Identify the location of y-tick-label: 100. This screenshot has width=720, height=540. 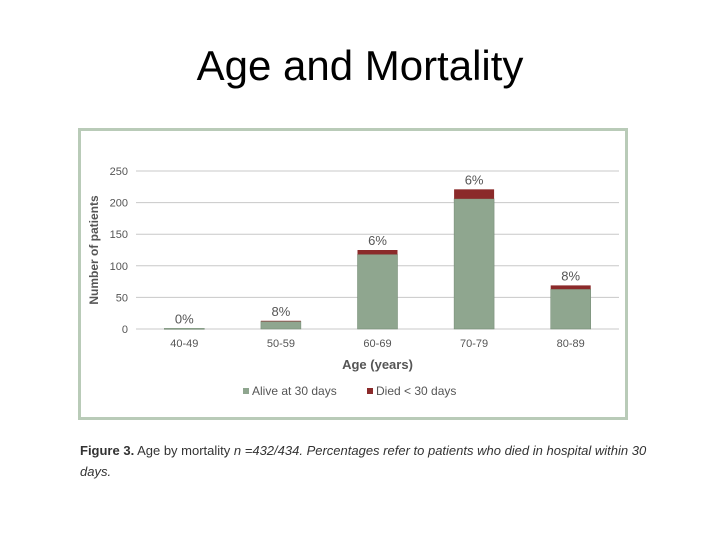
(119, 267).